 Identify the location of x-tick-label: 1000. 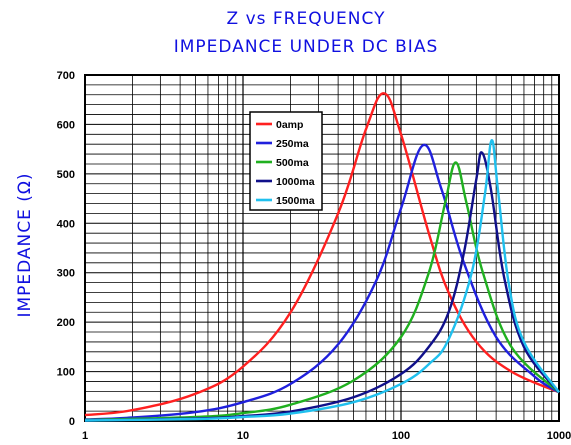
(559, 436).